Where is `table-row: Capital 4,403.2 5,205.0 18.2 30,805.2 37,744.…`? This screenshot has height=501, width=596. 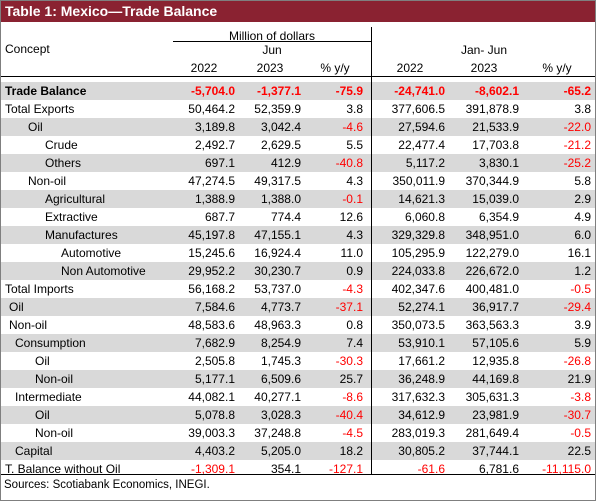
table-row: Capital 4,403.2 5,205.0 18.2 30,805.2 37,744.… is located at coordinates (298, 451).